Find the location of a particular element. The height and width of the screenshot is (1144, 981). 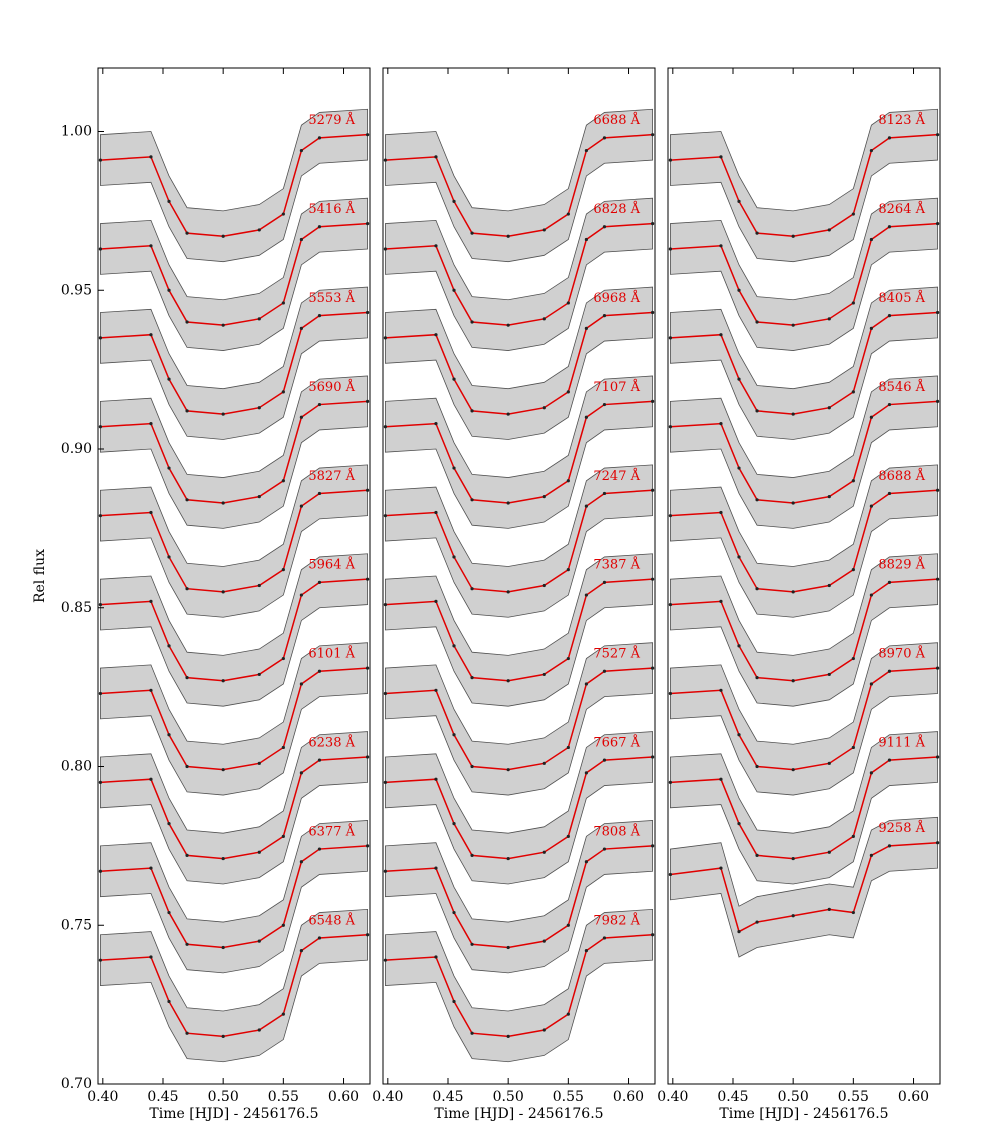

x-tick-label: 0.45 is located at coordinates (162, 1097).